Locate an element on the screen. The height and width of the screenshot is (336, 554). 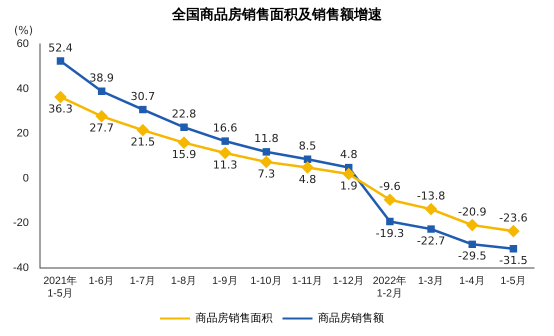
data-label: 36.3 is located at coordinates (60, 109).